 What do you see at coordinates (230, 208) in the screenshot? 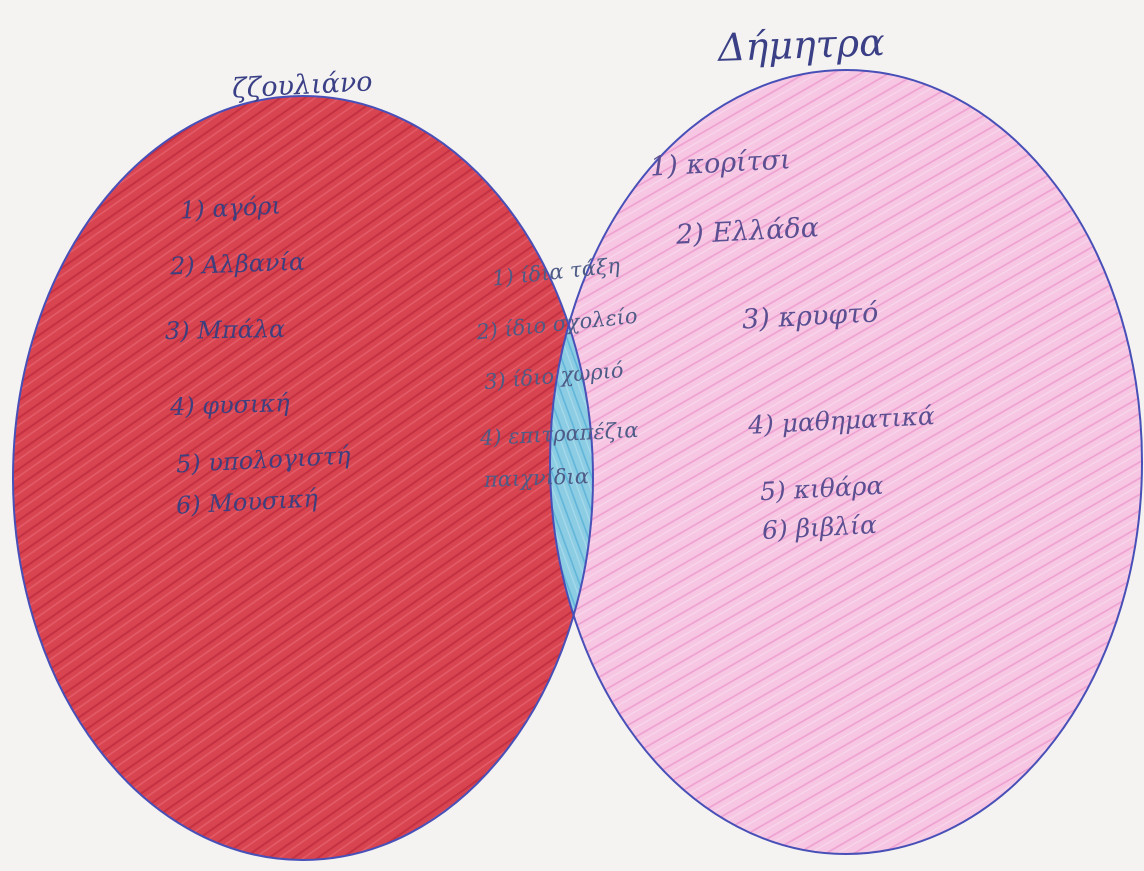
I see `left-item-1: 1) αγόρι` at bounding box center [230, 208].